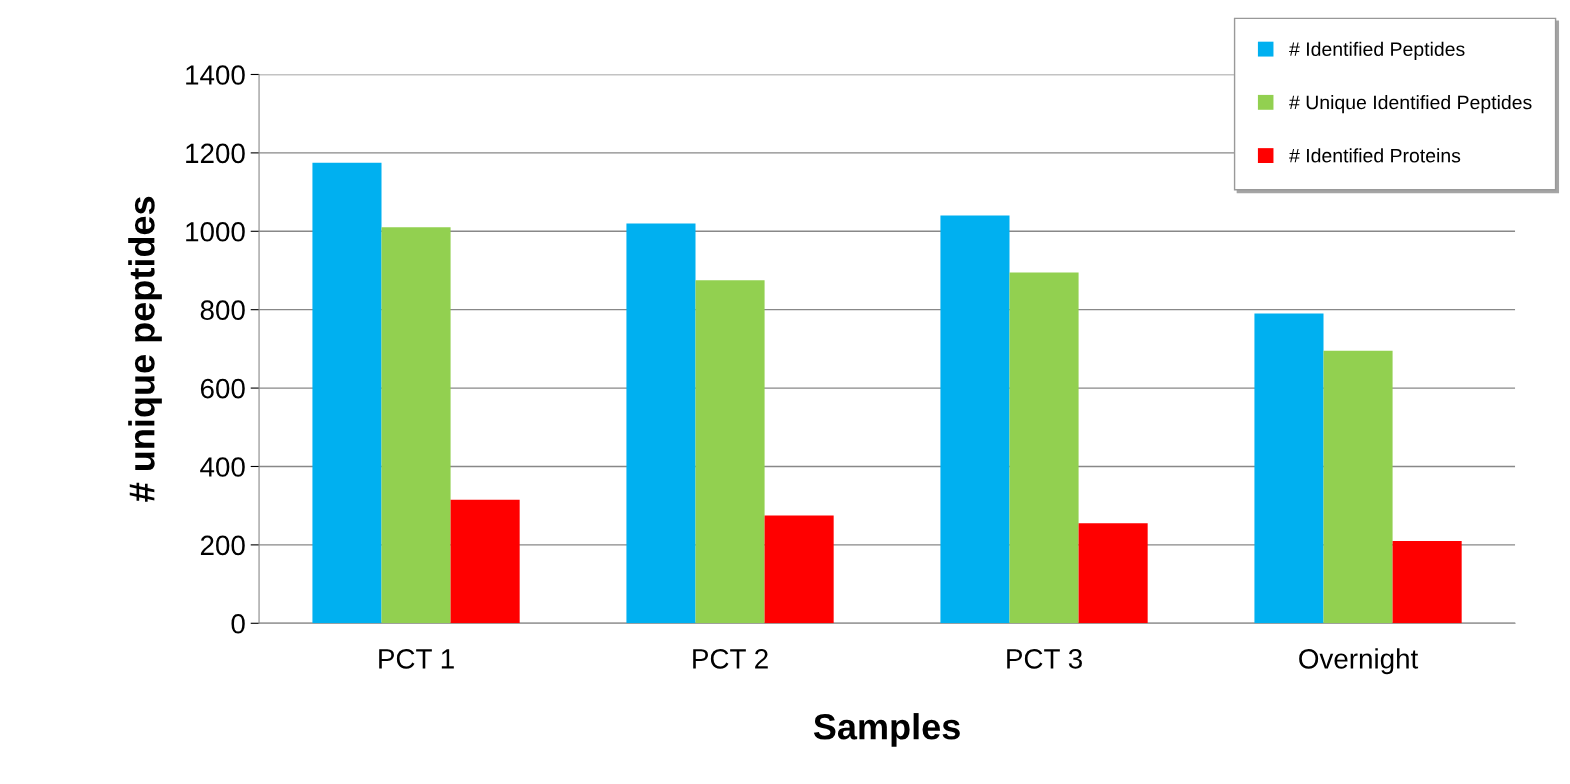  Describe the element at coordinates (222, 545) in the screenshot. I see `y-tick-label: 200` at that location.